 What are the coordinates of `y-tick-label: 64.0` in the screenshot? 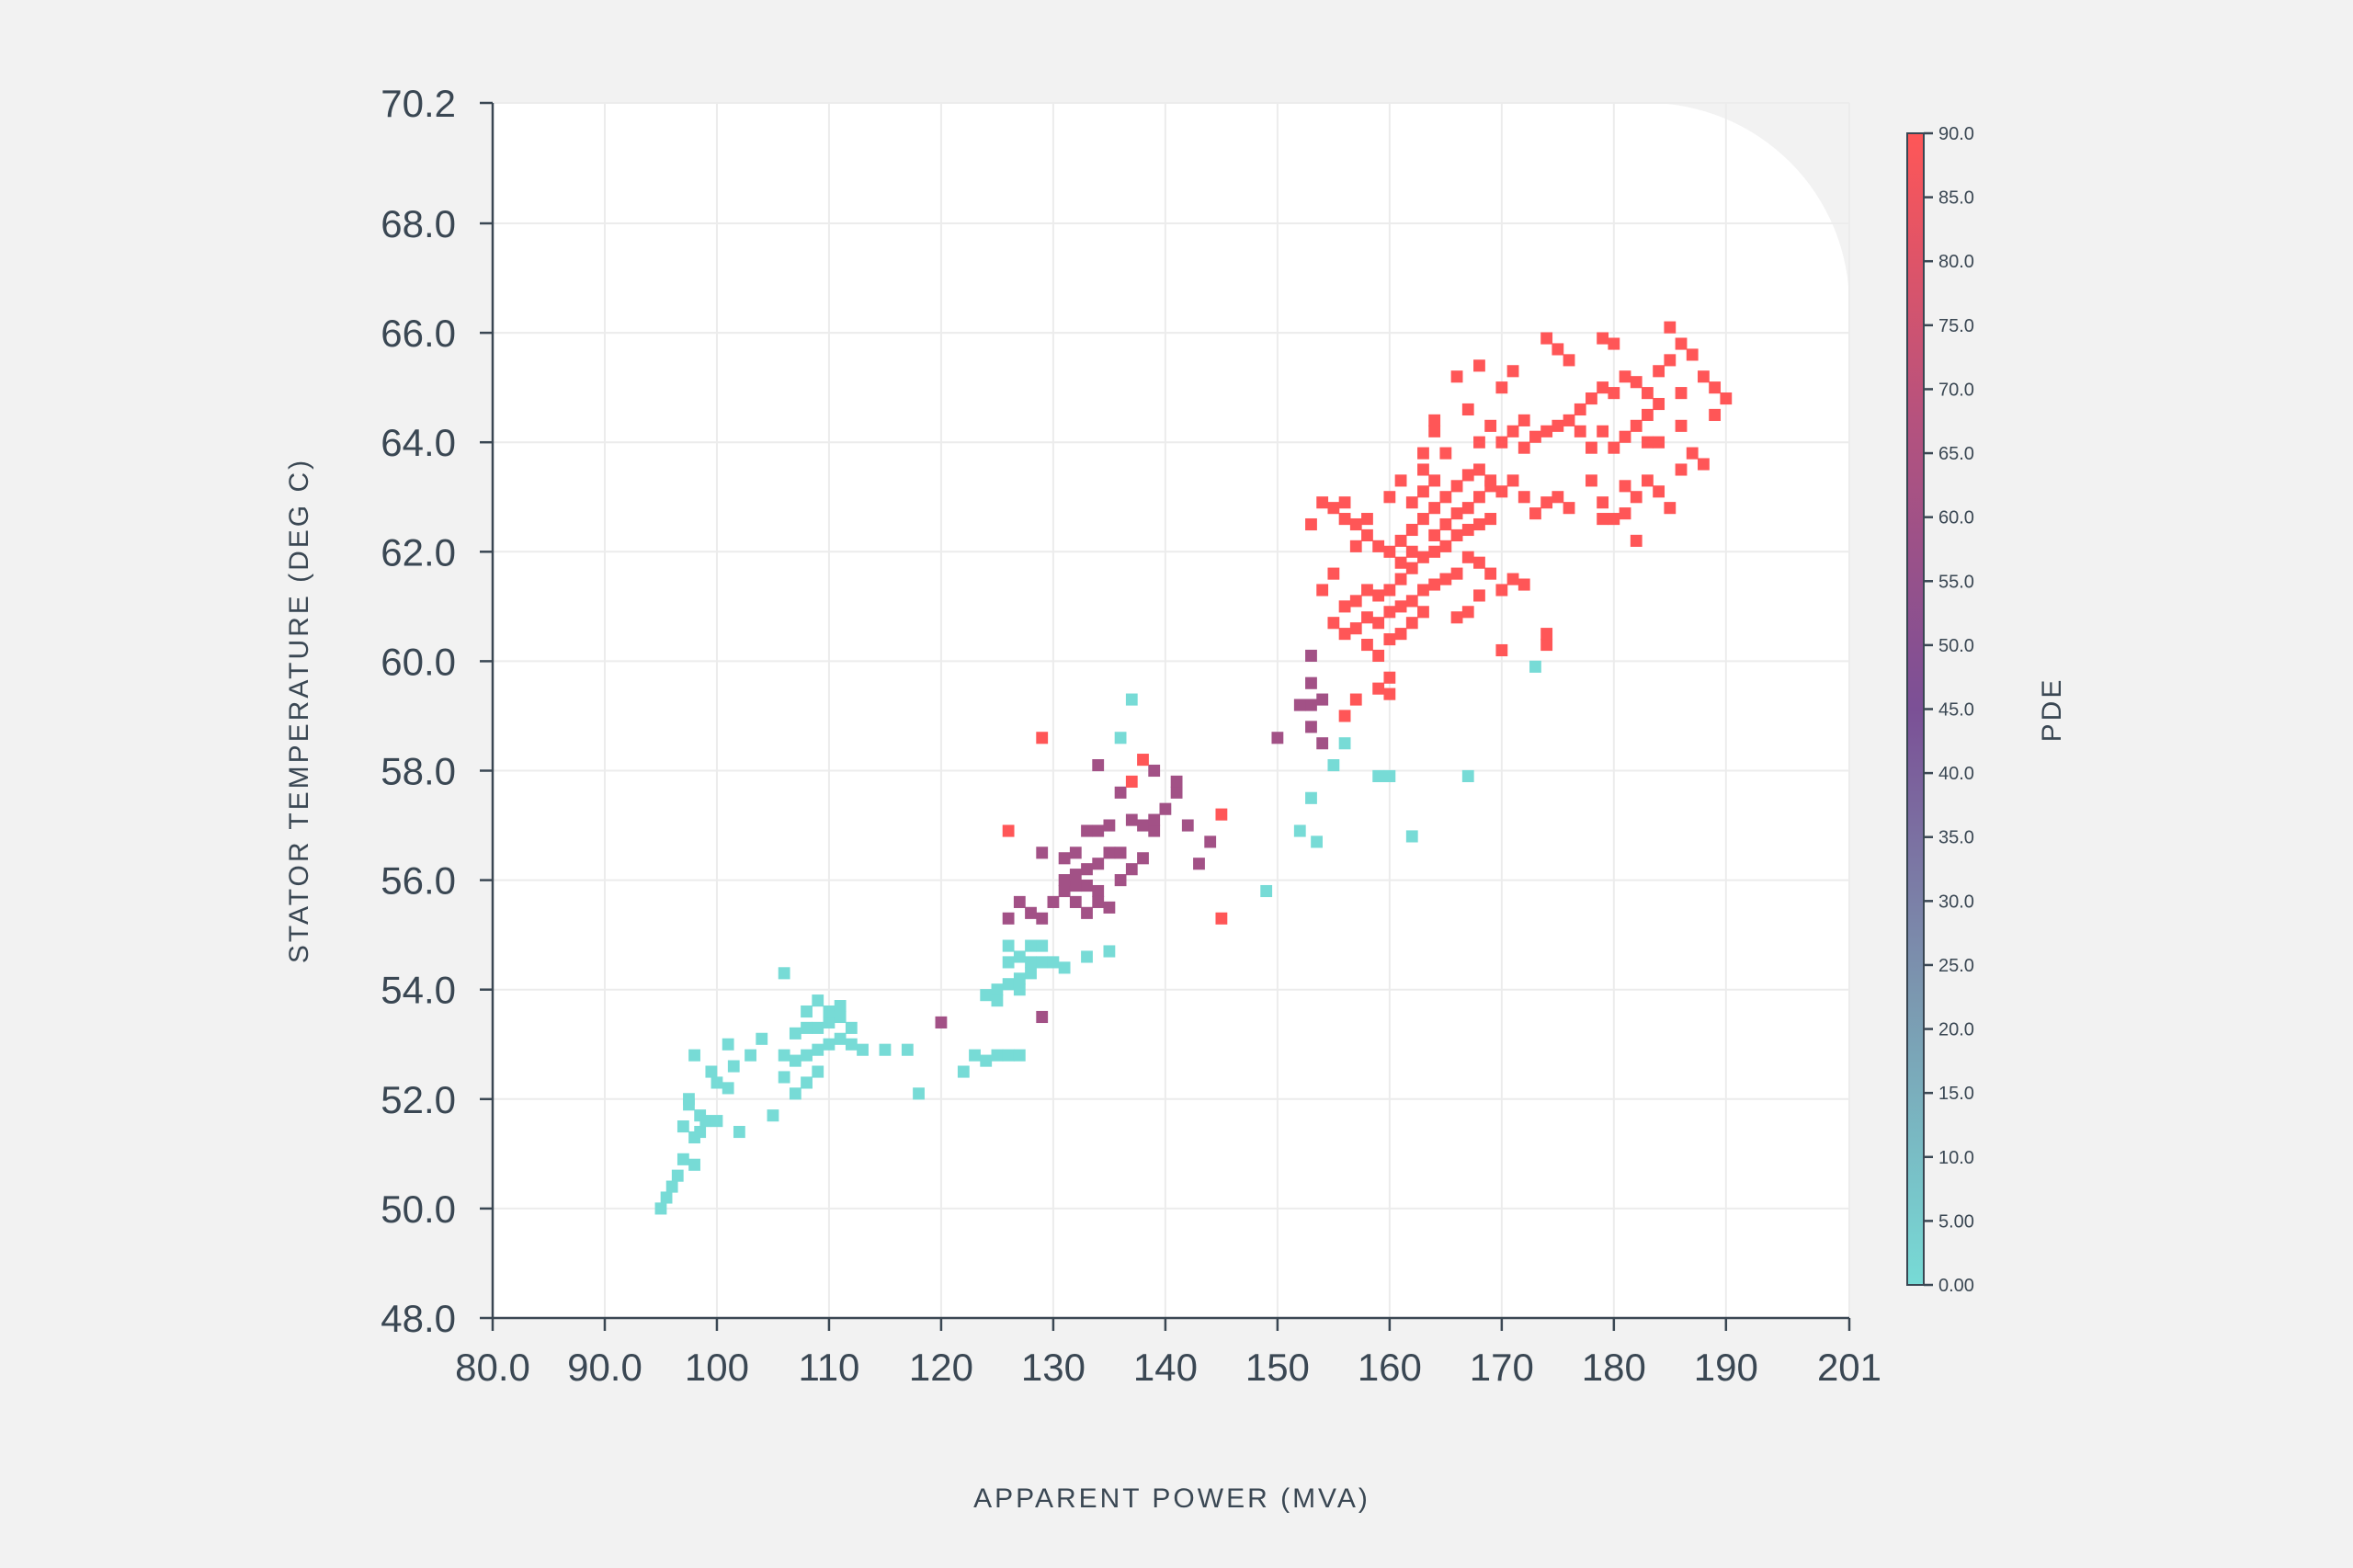 It's located at (418, 442).